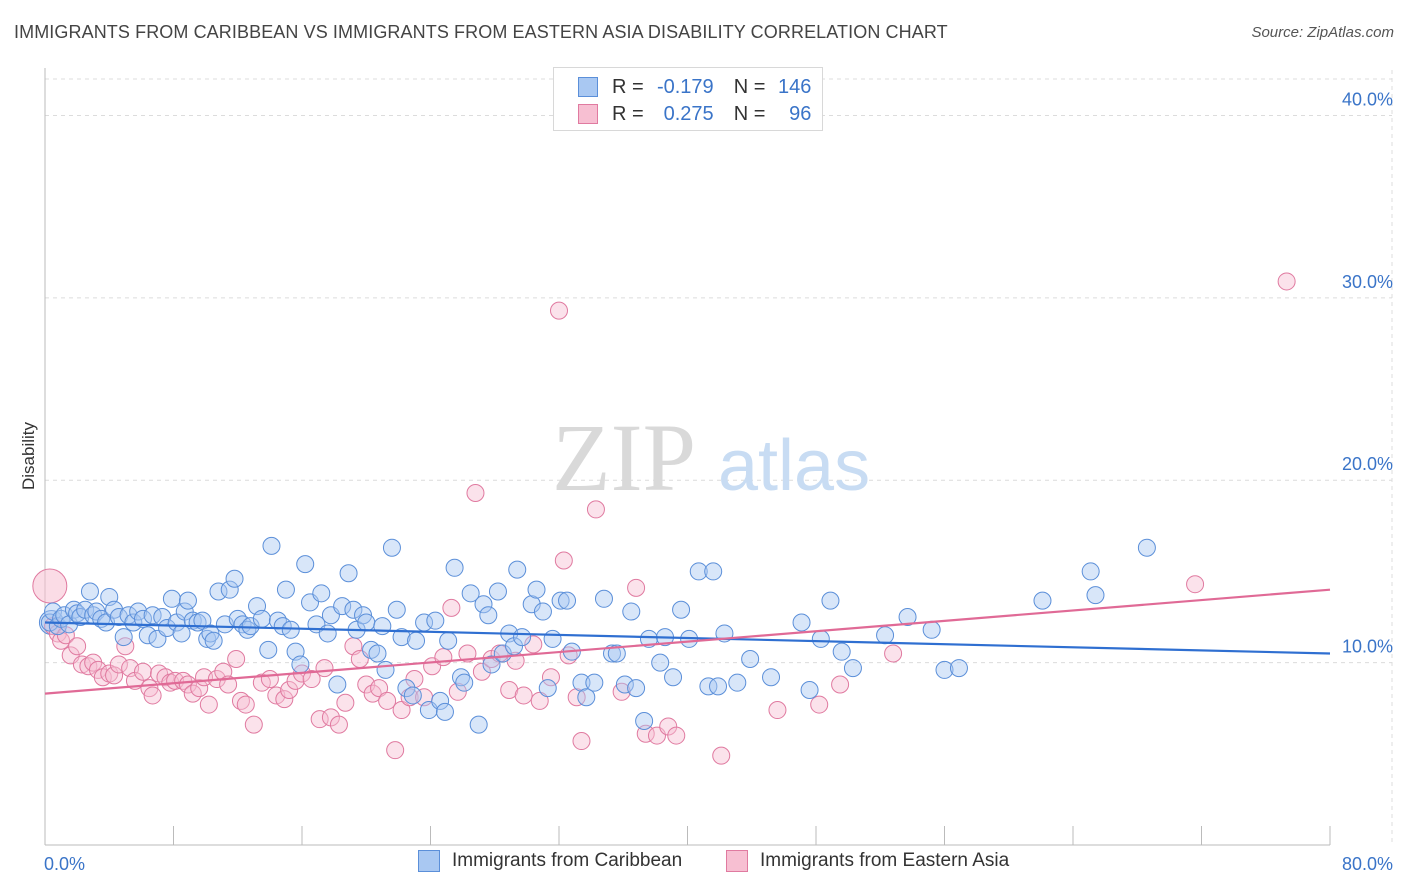  I want to click on trend-line-caribbean, so click(687, 638).